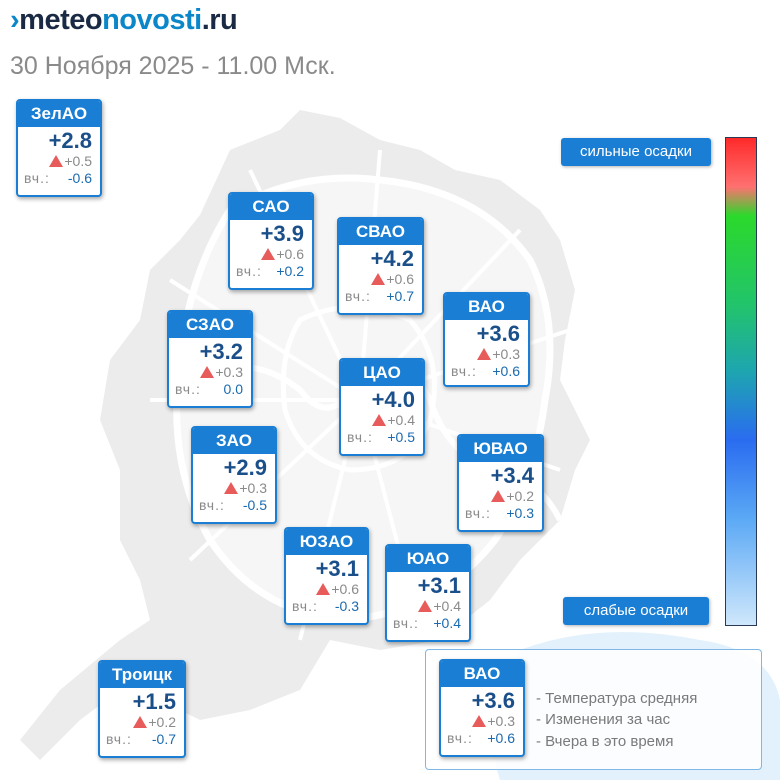  What do you see at coordinates (210, 325) in the screenshot?
I see `district-name: СЗАО` at bounding box center [210, 325].